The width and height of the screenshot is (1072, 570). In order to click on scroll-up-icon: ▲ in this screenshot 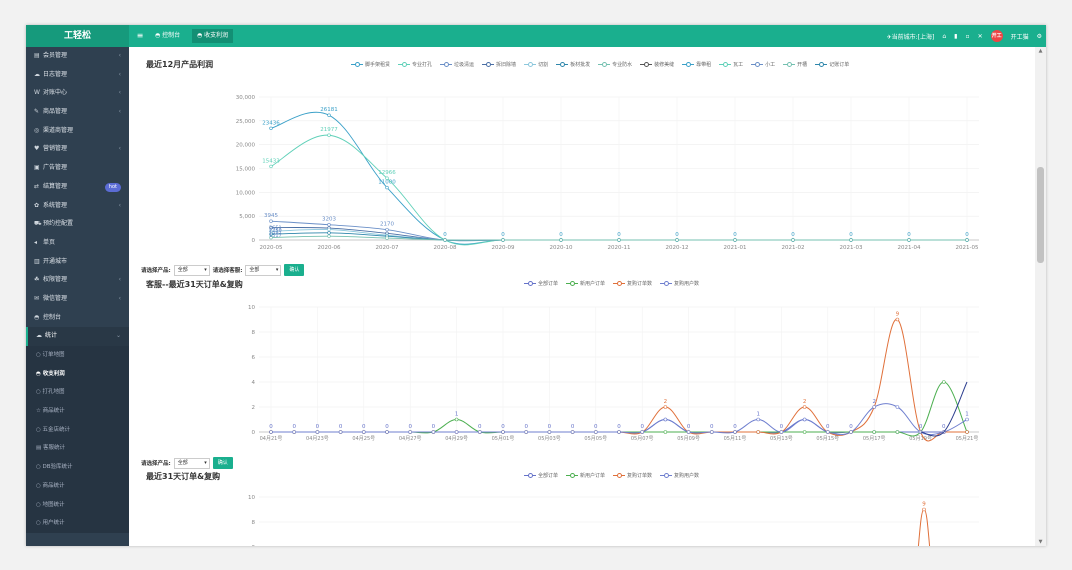, I will do `click(1040, 51)`.